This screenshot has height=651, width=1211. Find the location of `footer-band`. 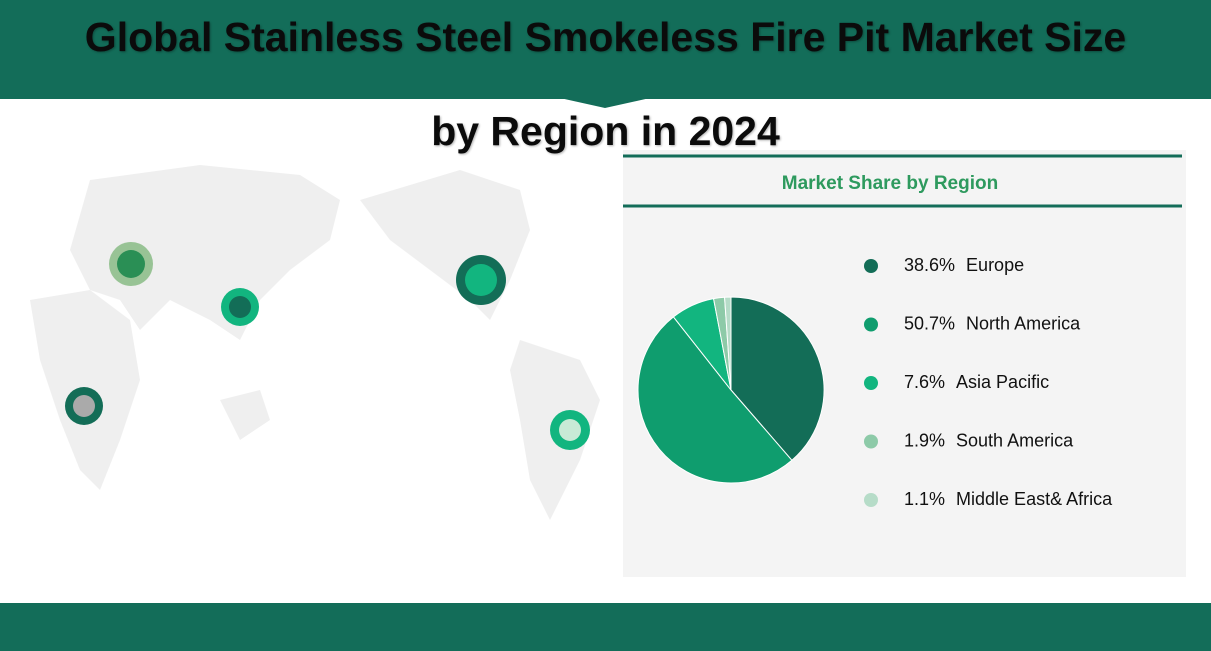

footer-band is located at coordinates (605, 627).